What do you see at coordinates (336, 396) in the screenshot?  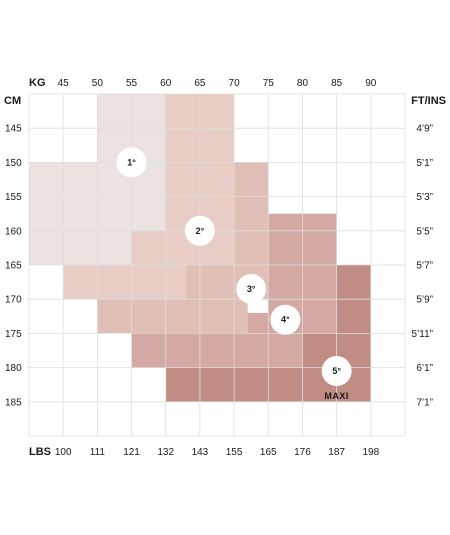 I see `size-caption: MAXI` at bounding box center [336, 396].